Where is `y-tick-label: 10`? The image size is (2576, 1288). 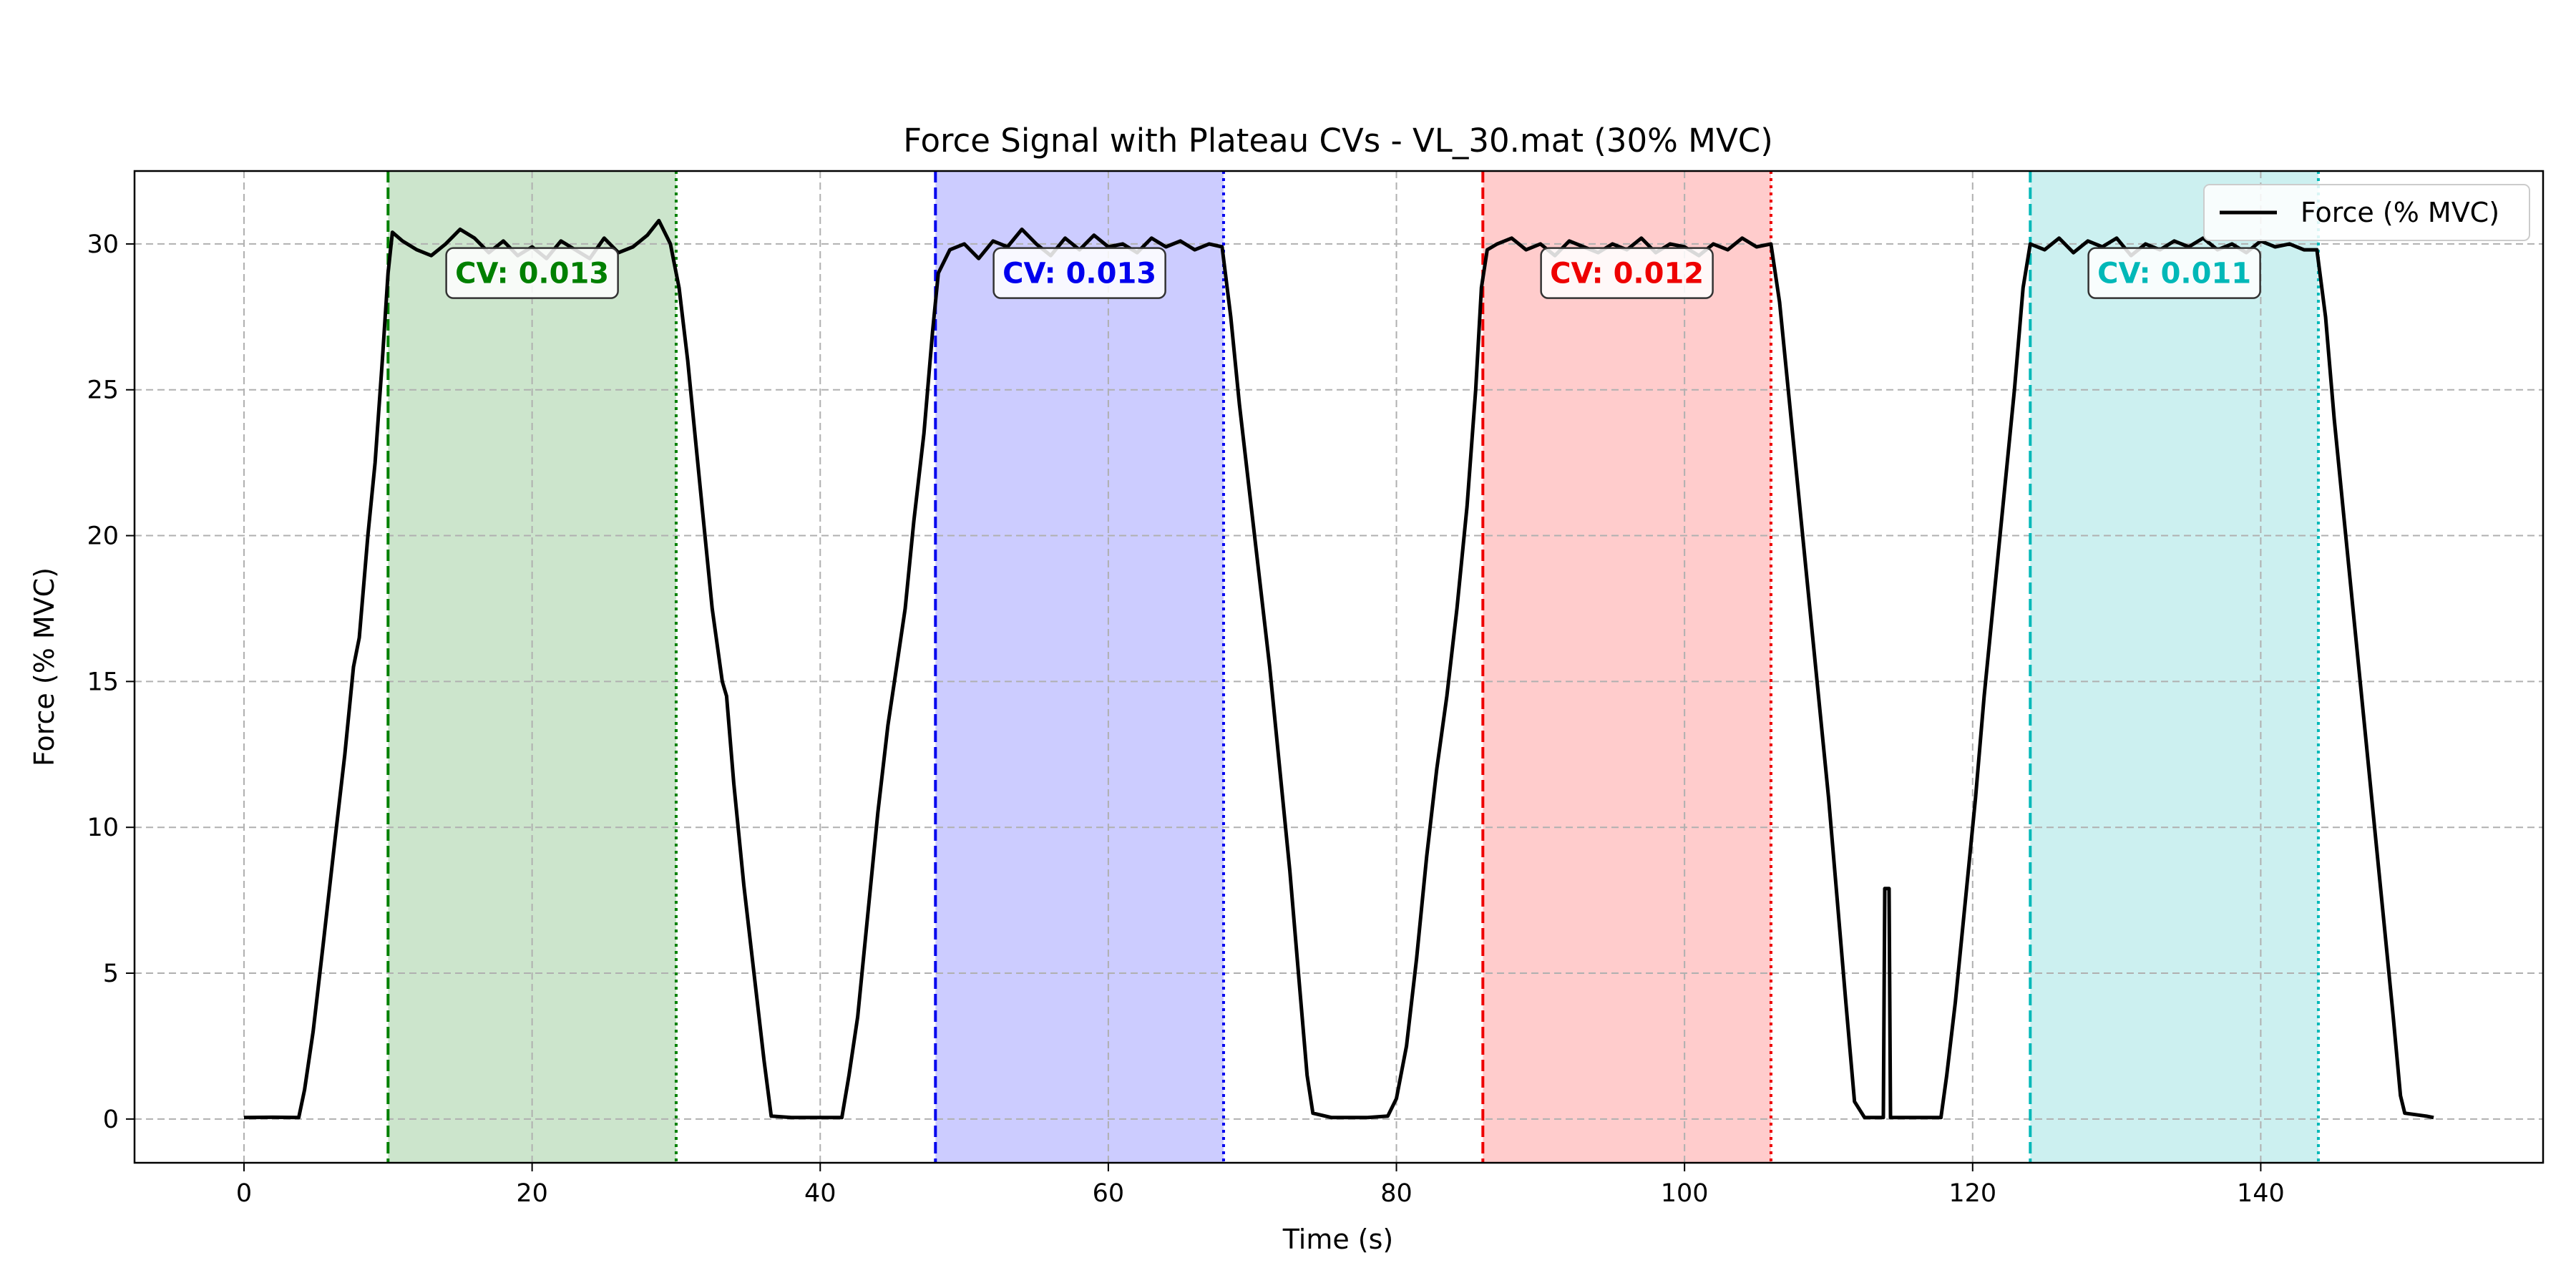
y-tick-label: 10 is located at coordinates (103, 828).